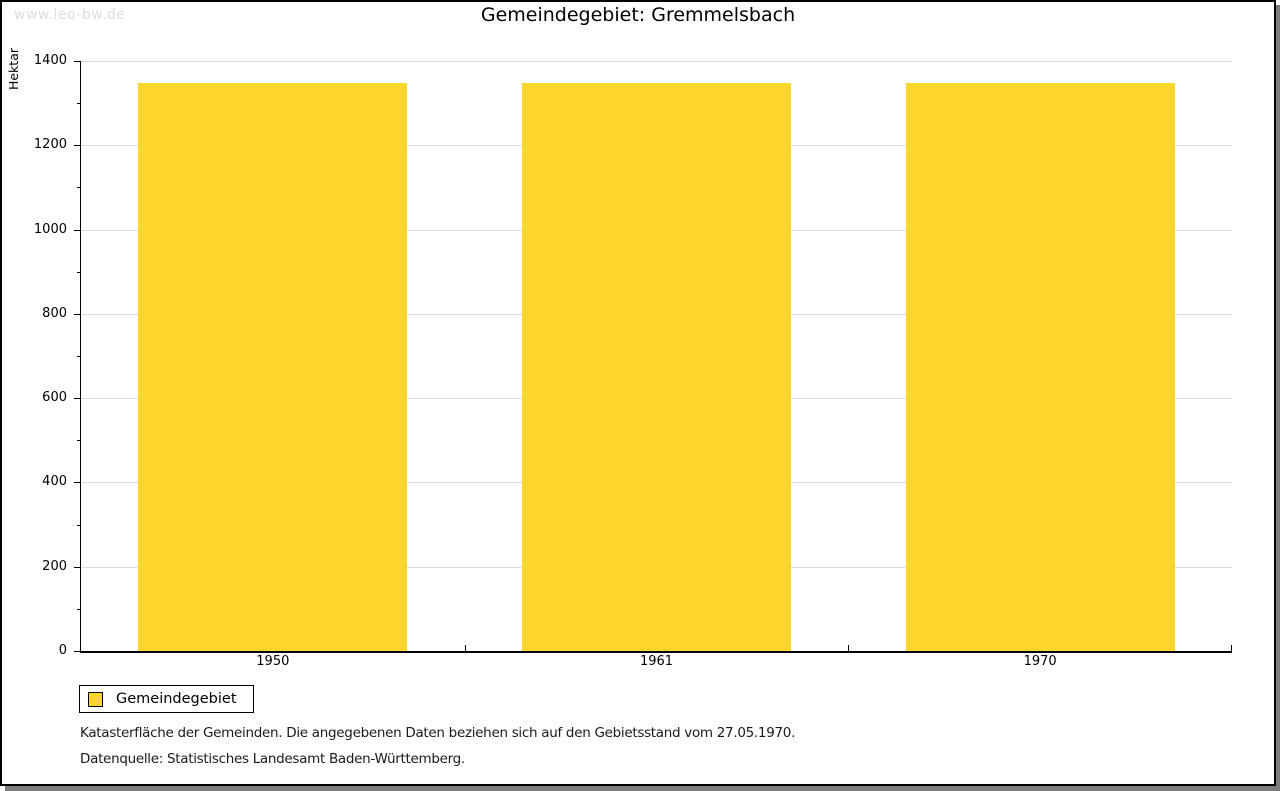 Image resolution: width=1280 pixels, height=791 pixels. What do you see at coordinates (70, 15) in the screenshot?
I see `watermark: www.leo-bw.de` at bounding box center [70, 15].